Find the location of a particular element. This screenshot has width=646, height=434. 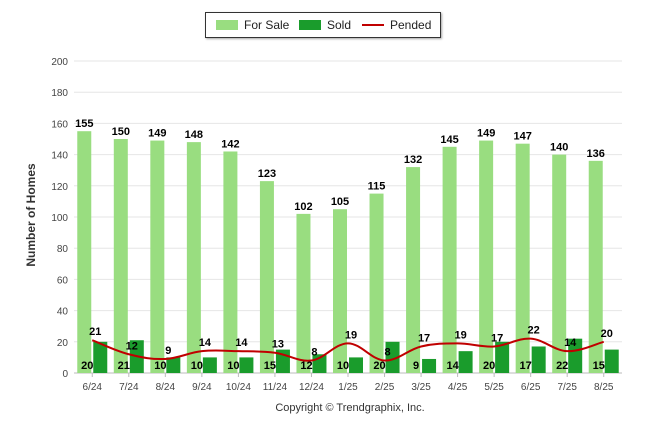

y-axis-label: Number of Homes is located at coordinates (31, 215).